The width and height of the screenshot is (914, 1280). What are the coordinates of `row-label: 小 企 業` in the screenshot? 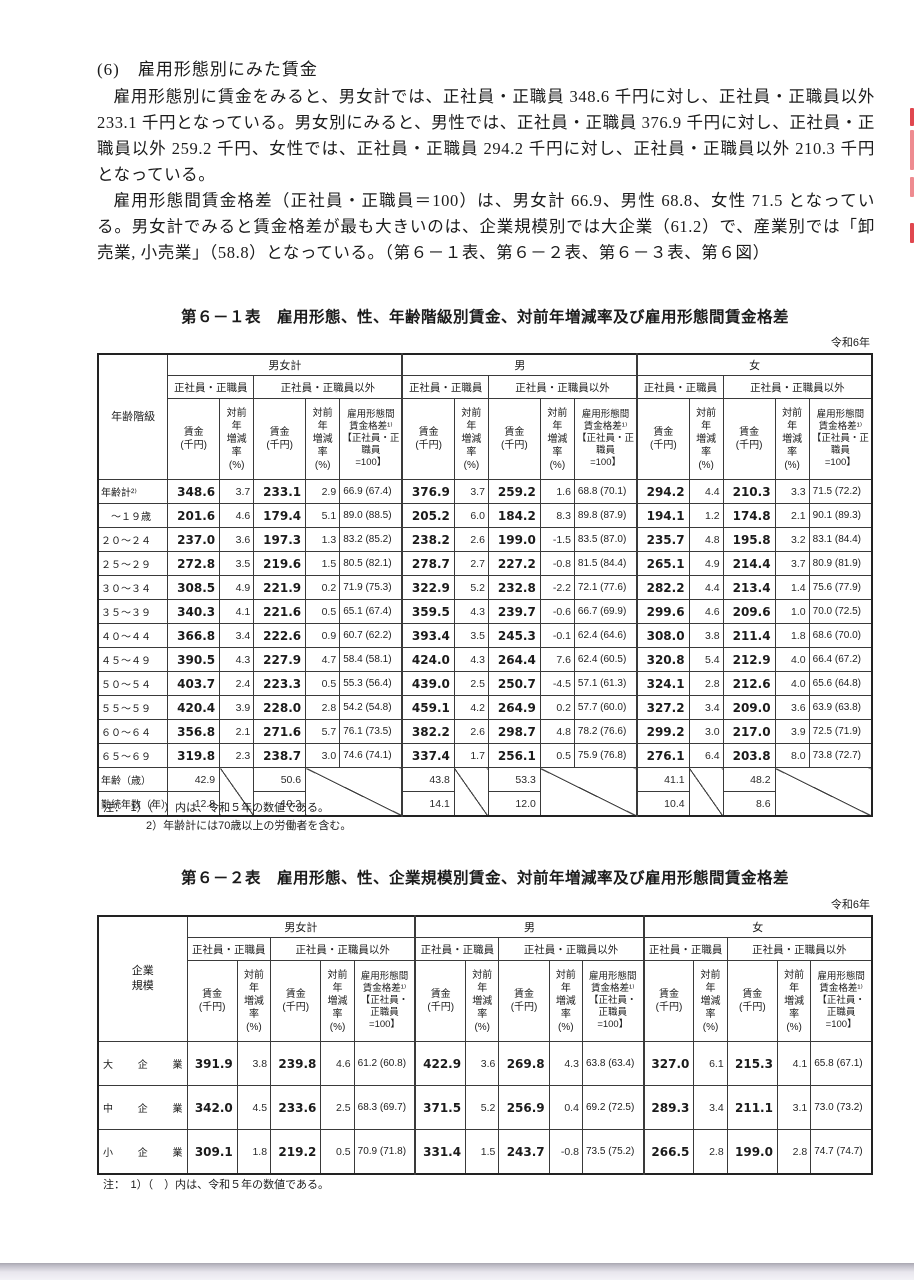 It's located at (142, 1152).